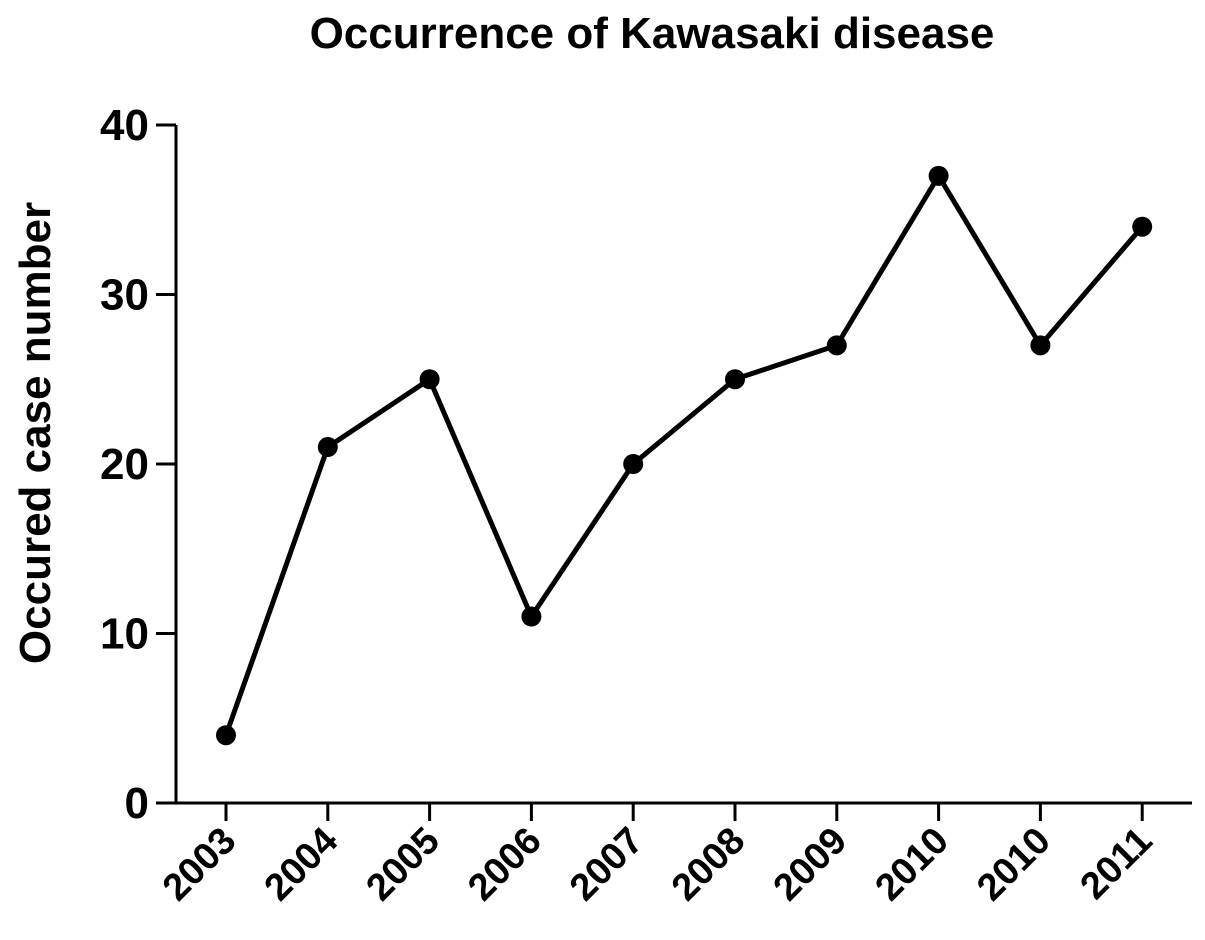 The image size is (1205, 940). What do you see at coordinates (124, 464) in the screenshot?
I see `y-tick-label: 20` at bounding box center [124, 464].